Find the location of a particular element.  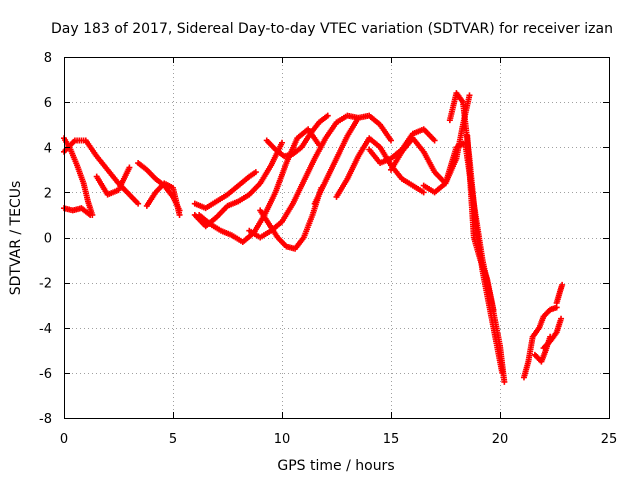

x-tick-labels: 0 5 10 15 20 25 is located at coordinates (338, 439).